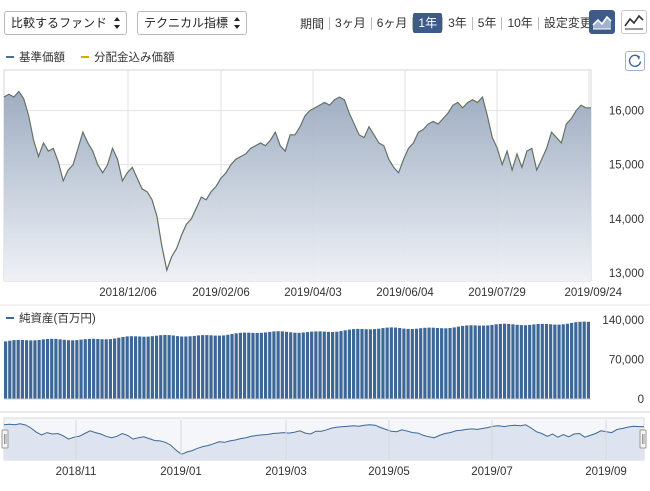 The image size is (650, 491). Describe the element at coordinates (405, 293) in the screenshot. I see `price-x-tick-label: 2019/06/04` at that location.